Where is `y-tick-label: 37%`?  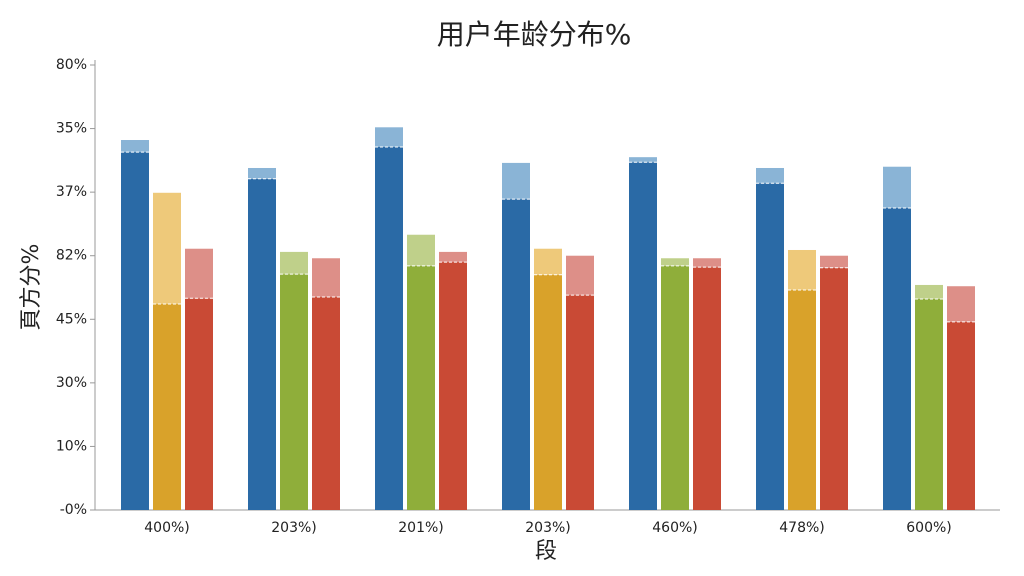
y-tick-label: 37% is located at coordinates (71, 192).